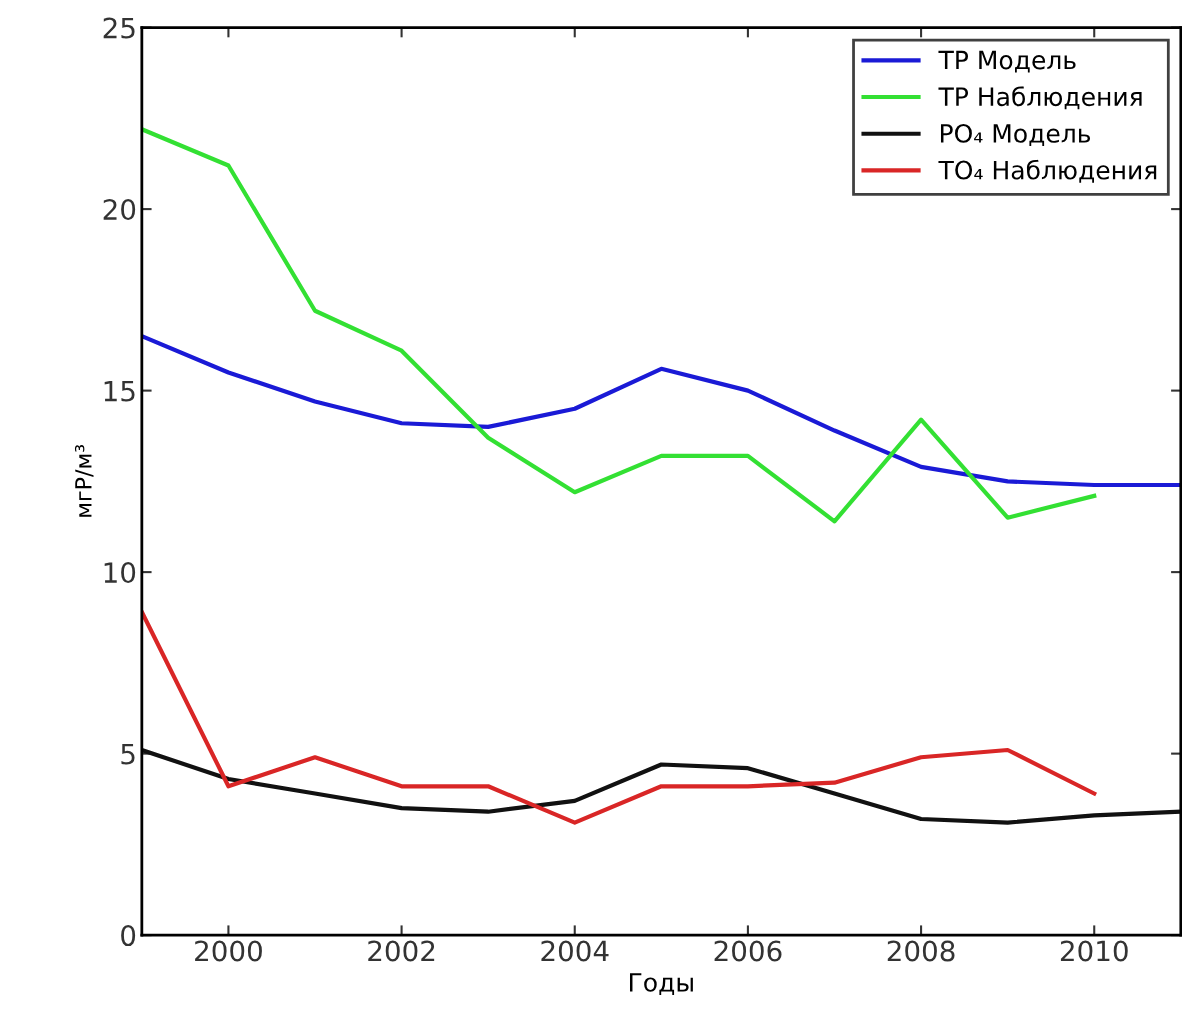  What do you see at coordinates (120, 573) in the screenshot?
I see `y-tick-label: 10` at bounding box center [120, 573].